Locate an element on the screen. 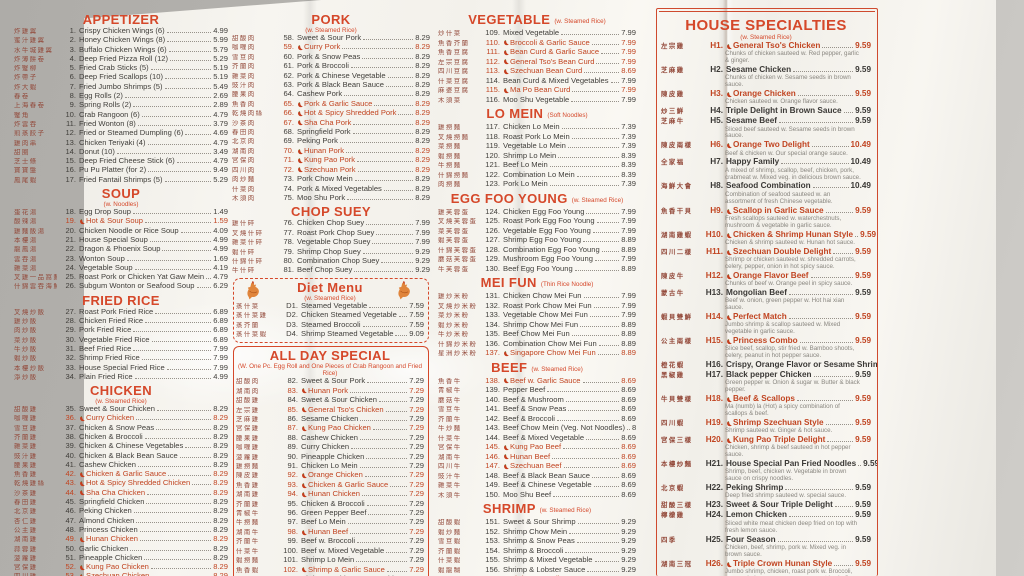 The height and width of the screenshot is (576, 1024). item-chinese-label: 陳皮兩樣 is located at coordinates (677, 146).